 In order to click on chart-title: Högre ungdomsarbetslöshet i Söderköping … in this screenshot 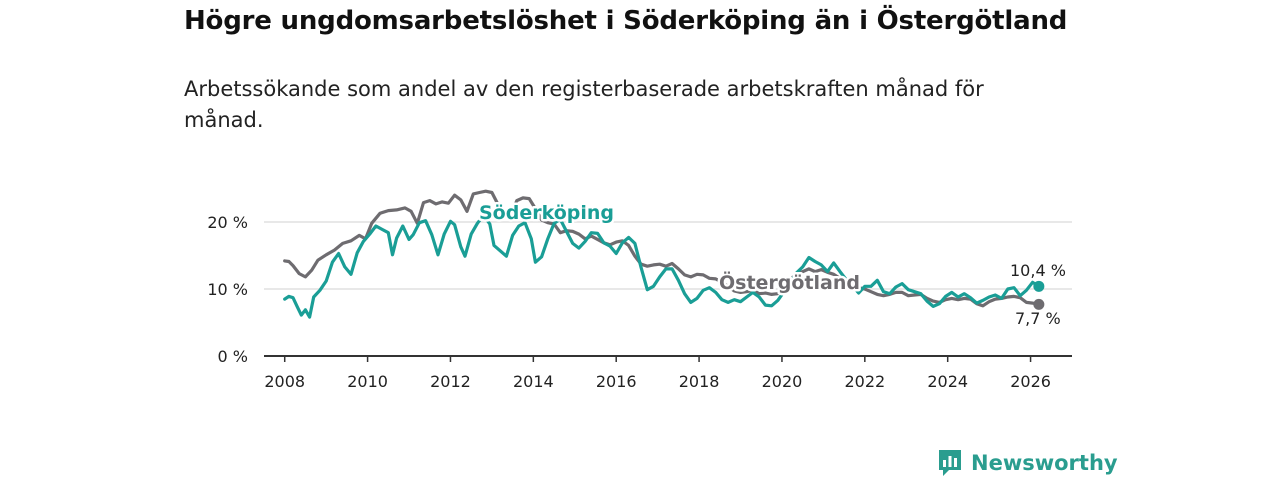, I will do `click(626, 21)`.